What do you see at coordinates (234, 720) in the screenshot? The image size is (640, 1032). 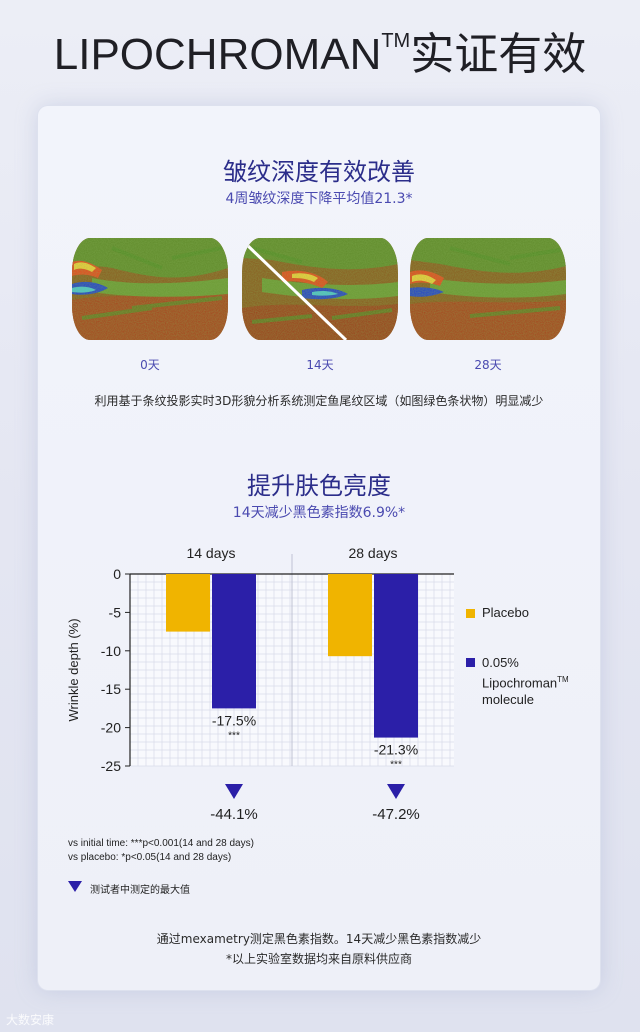 I see `value-label-active: -17.5%` at bounding box center [234, 720].